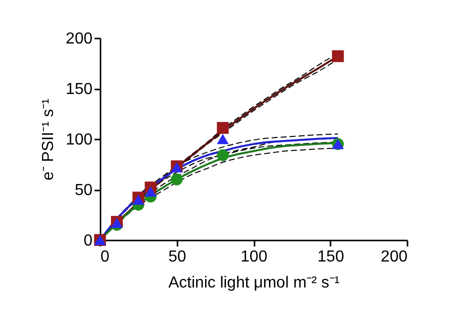  What do you see at coordinates (254, 257) in the screenshot?
I see `x-tick-label: 100` at bounding box center [254, 257].